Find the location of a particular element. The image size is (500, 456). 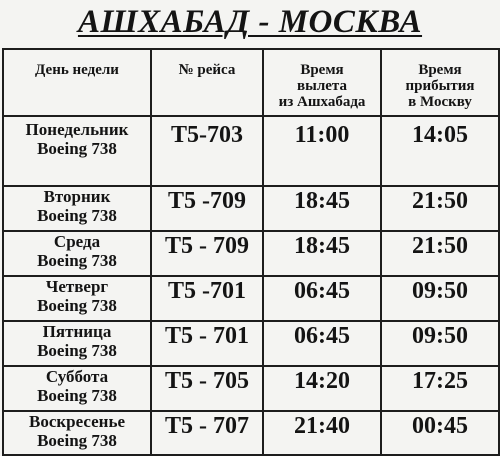

flight-number-cell: T5 - 709 is located at coordinates (207, 253).